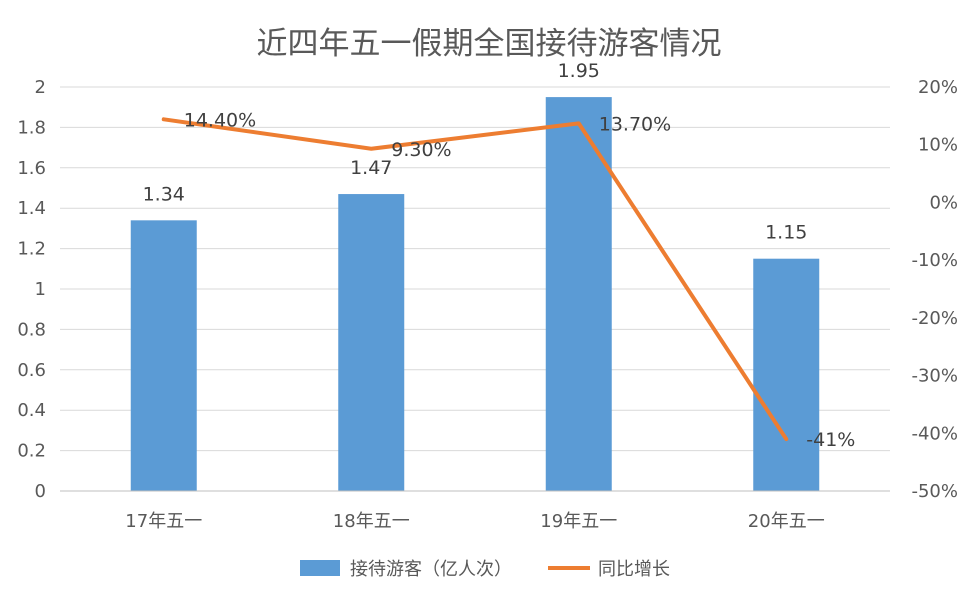  What do you see at coordinates (830, 440) in the screenshot?
I see `line-data-label: -41%` at bounding box center [830, 440].